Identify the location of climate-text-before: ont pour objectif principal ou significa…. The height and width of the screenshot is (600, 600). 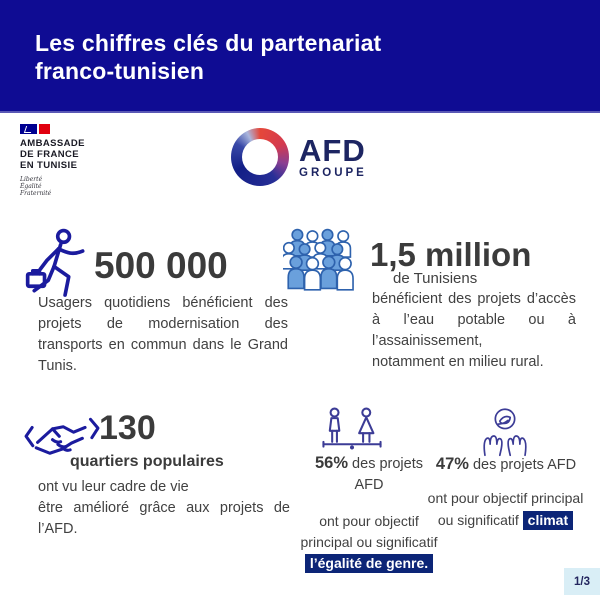
(505, 509).